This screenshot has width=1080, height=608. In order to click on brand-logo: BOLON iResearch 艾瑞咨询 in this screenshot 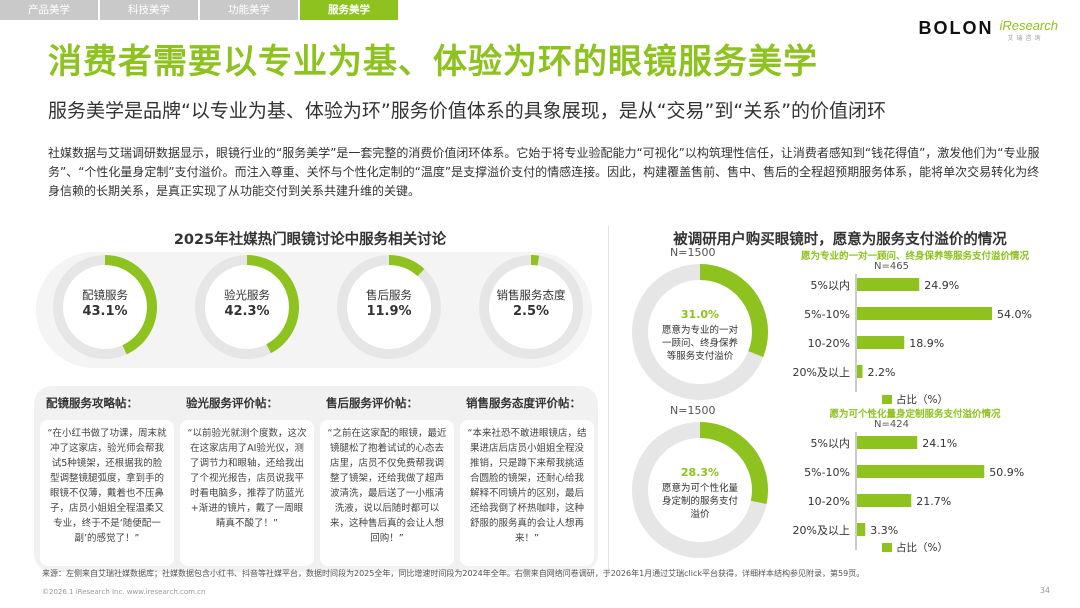, I will do `click(988, 30)`.